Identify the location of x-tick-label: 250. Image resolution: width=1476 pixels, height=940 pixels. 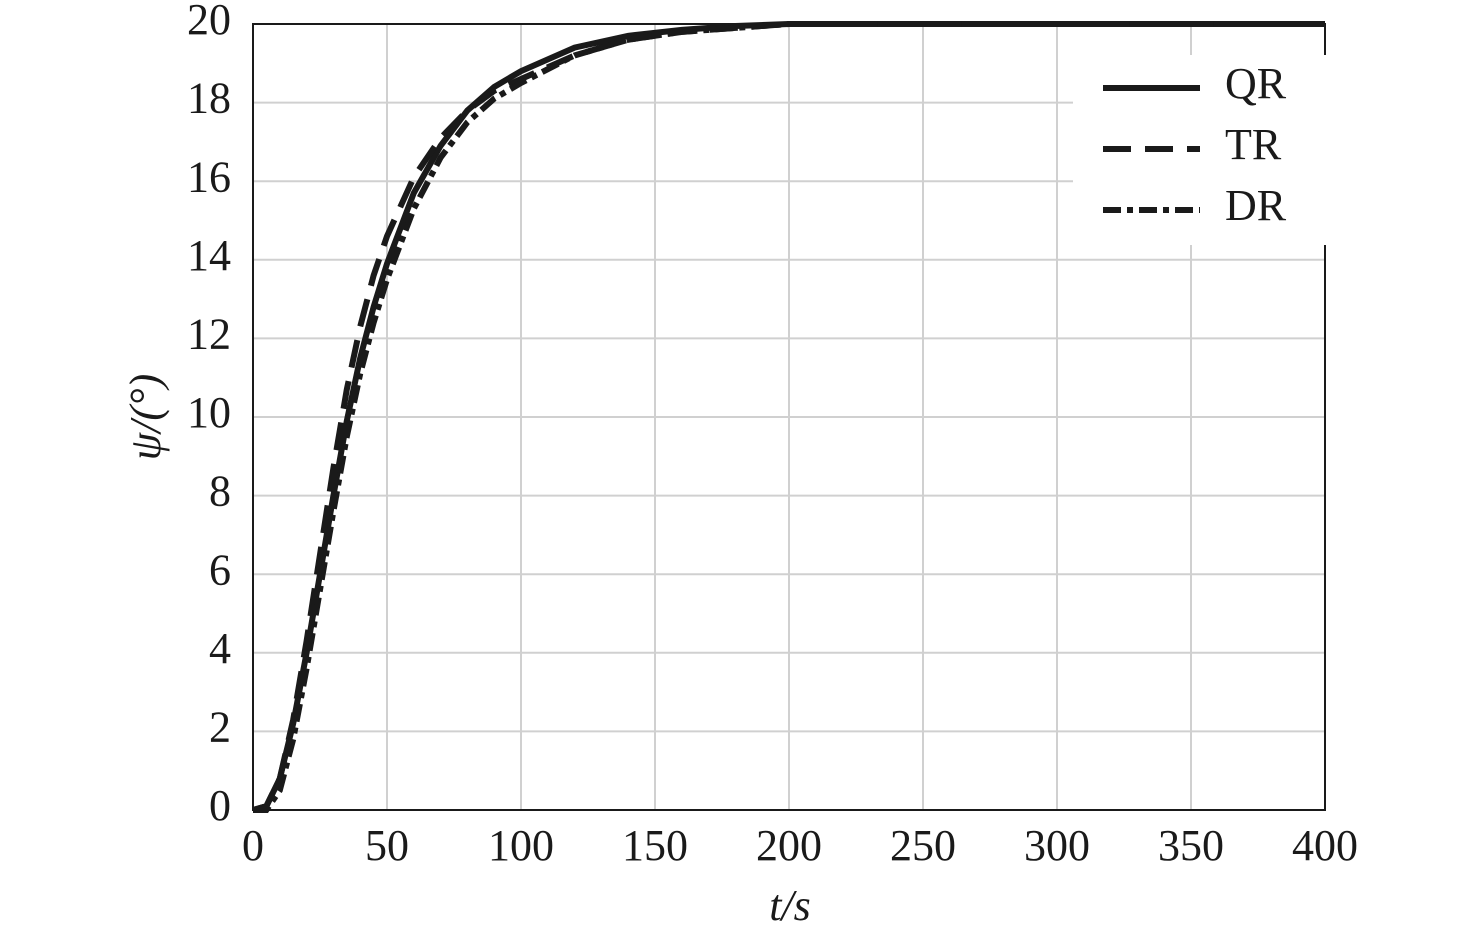
(923, 845).